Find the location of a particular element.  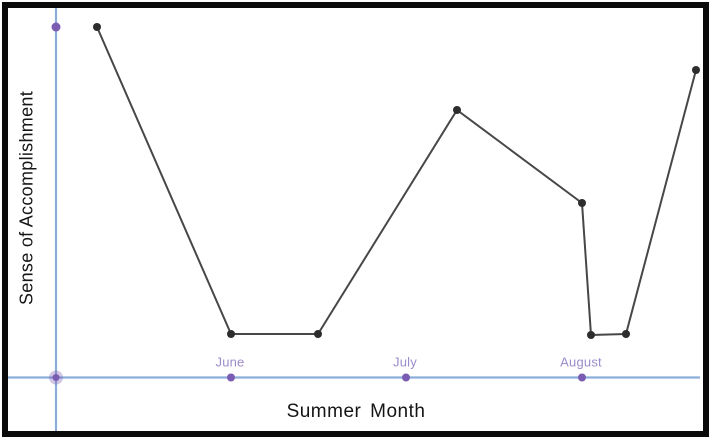

y-axis-end-point is located at coordinates (56, 27).